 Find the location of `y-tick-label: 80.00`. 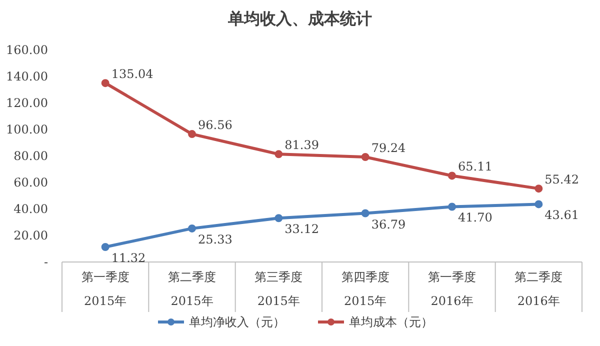

y-tick-label: 80.00 is located at coordinates (31, 156).